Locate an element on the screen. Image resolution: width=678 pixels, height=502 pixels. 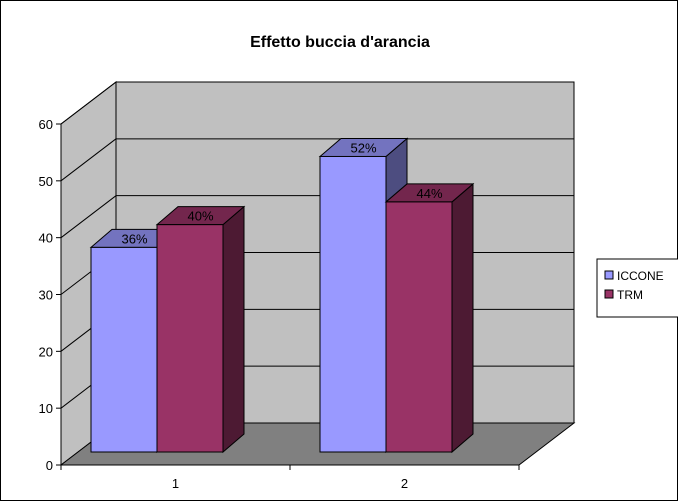
chart-title: Effetto buccia d'arancia is located at coordinates (340, 42).